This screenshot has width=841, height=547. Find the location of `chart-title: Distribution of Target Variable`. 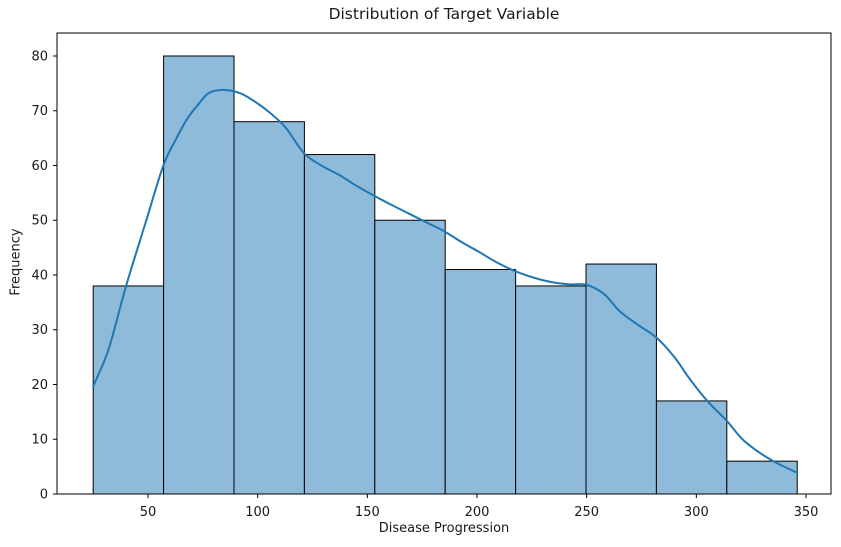

chart-title: Distribution of Target Variable is located at coordinates (444, 14).